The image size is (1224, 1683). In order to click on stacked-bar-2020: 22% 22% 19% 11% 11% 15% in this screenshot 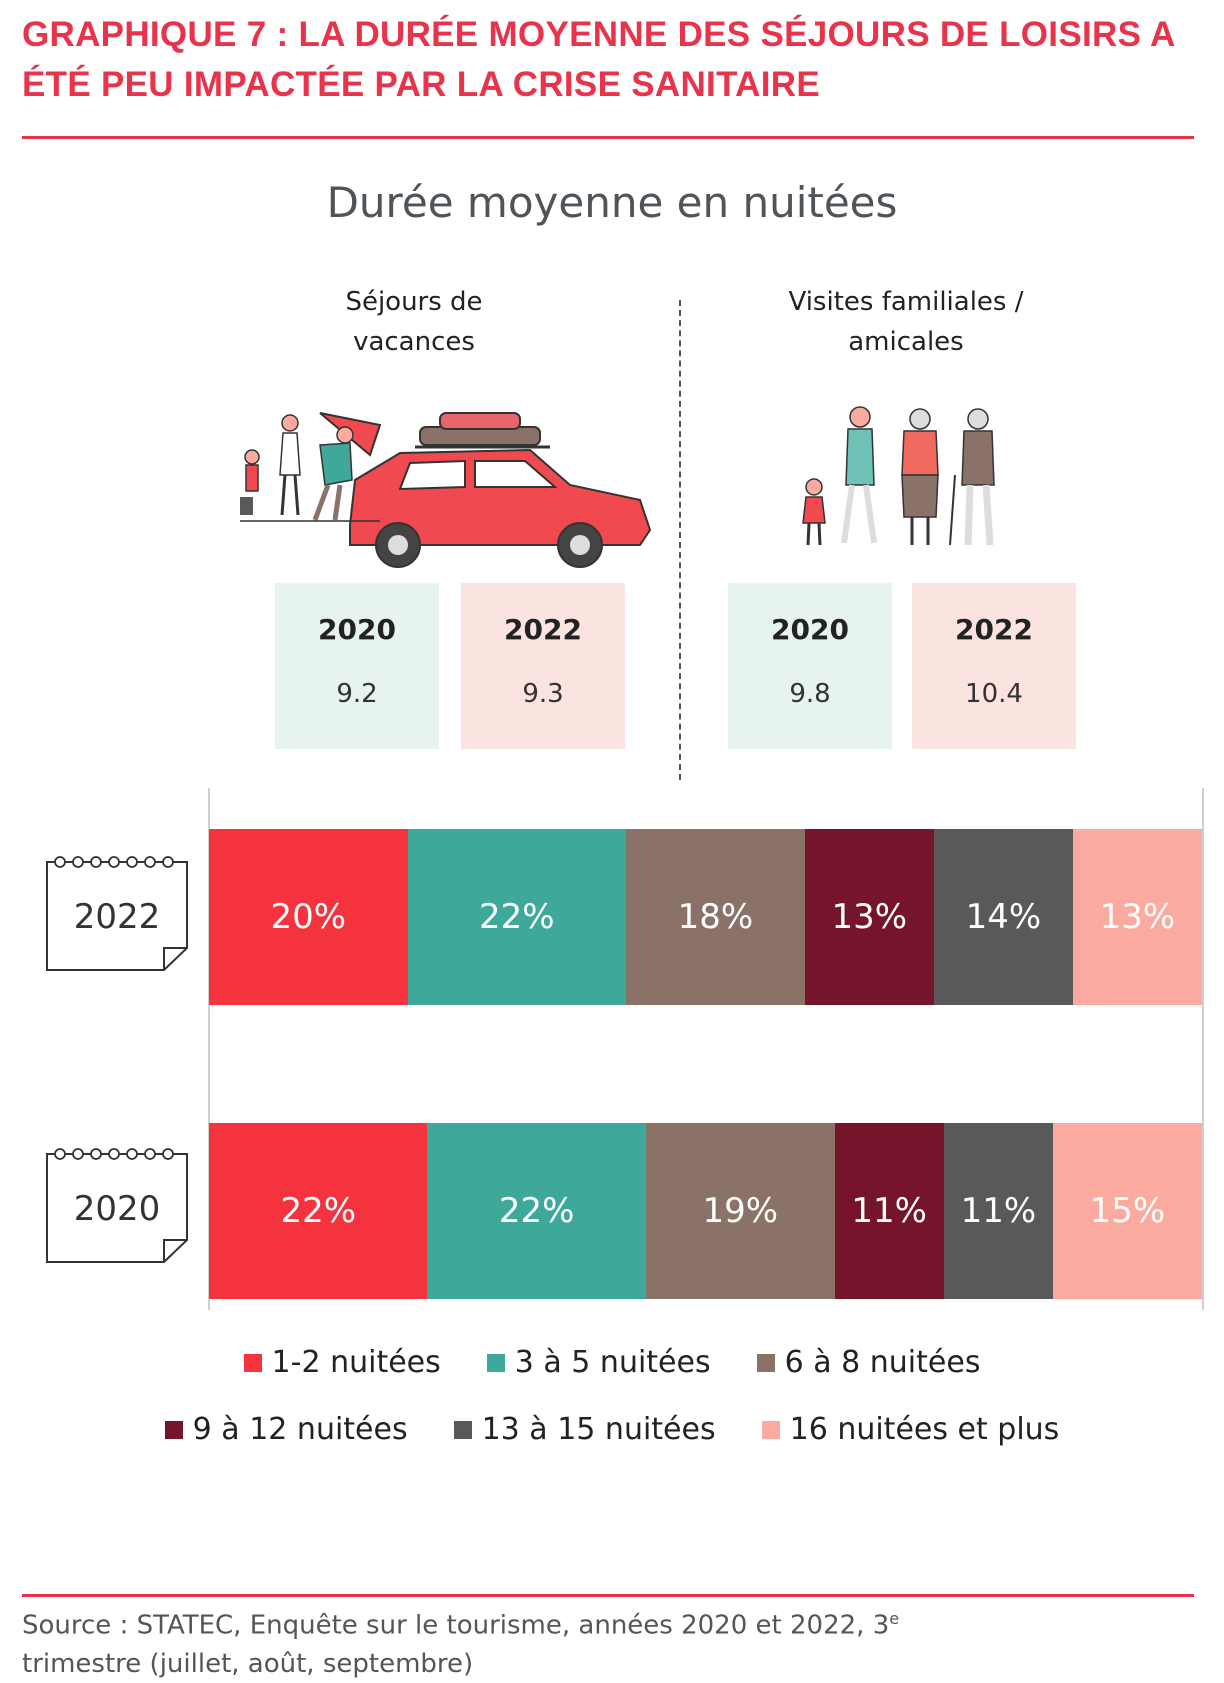, I will do `click(705, 1211)`.